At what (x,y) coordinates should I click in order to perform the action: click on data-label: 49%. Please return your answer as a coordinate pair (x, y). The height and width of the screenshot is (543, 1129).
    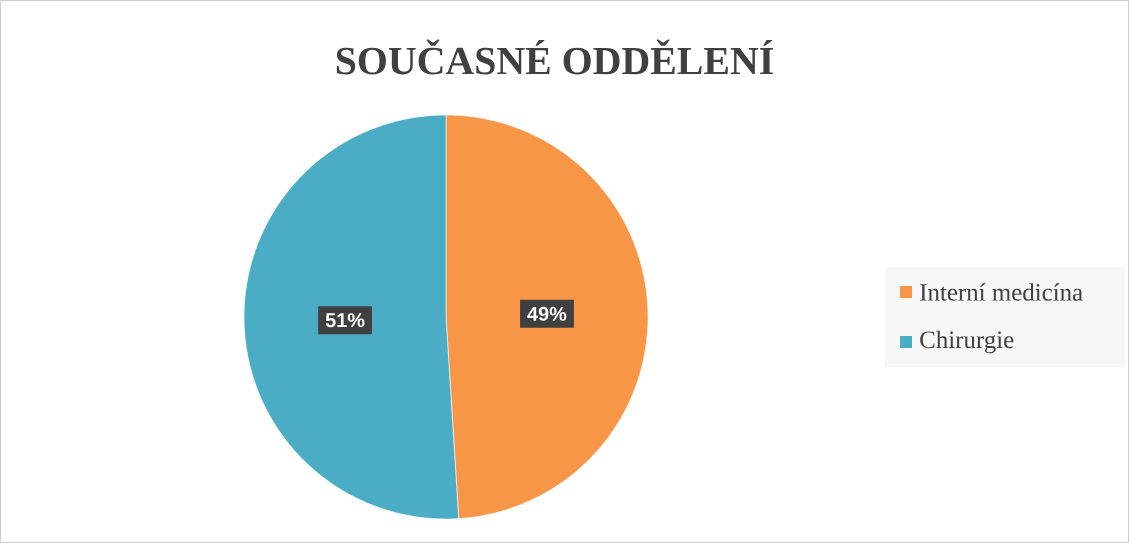
    Looking at the image, I should click on (547, 313).